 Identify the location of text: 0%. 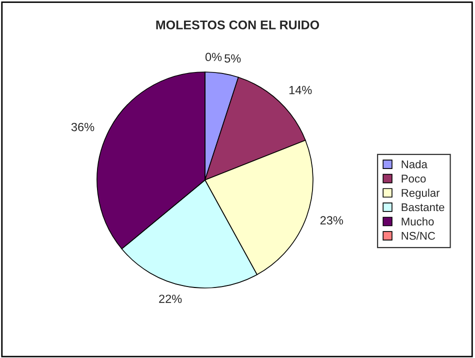
(213, 57).